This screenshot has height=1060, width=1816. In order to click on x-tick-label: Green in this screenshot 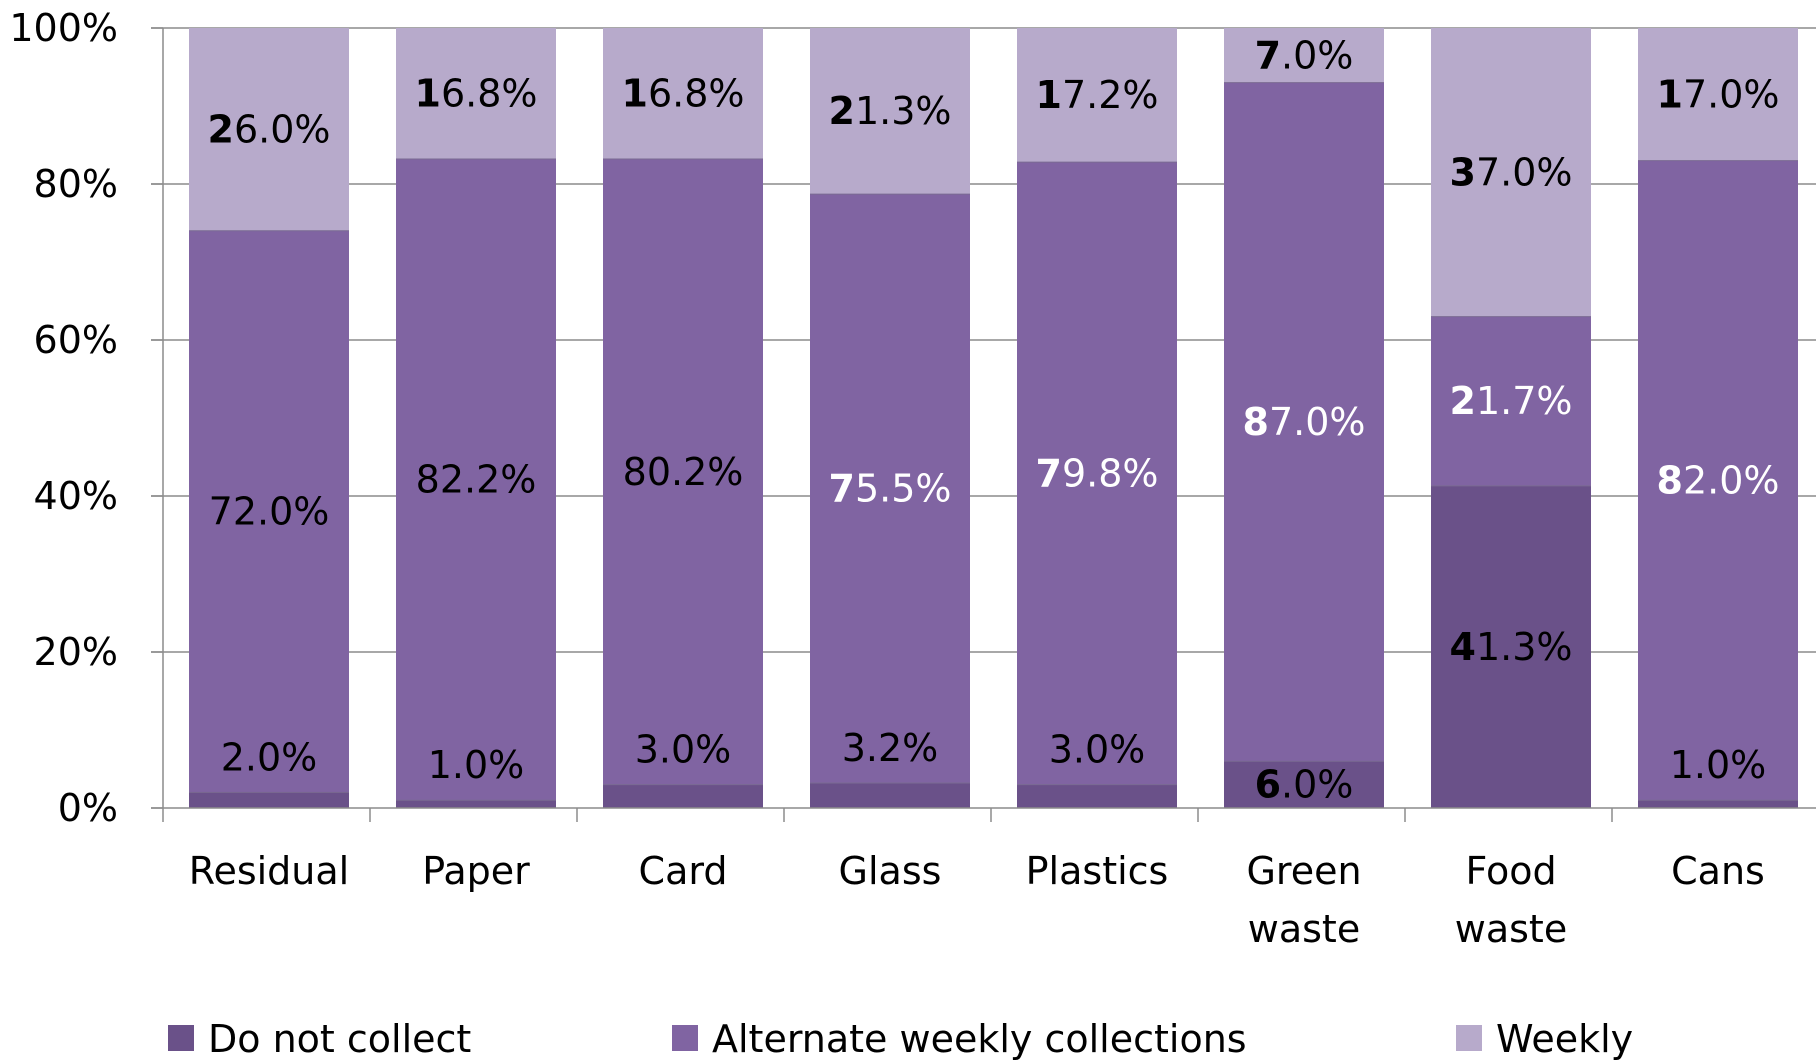, I will do `click(1303, 871)`.